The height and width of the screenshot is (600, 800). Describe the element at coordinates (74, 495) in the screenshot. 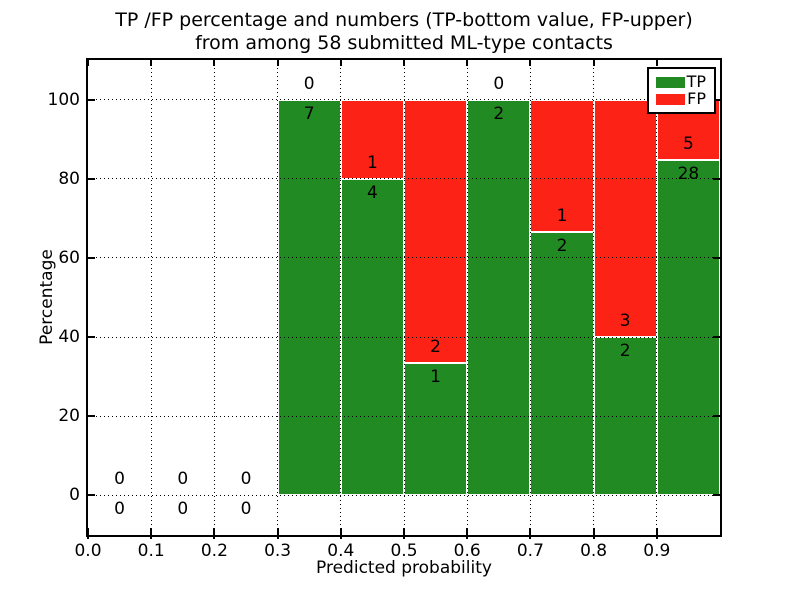

I see `y-tick-label: 0` at that location.